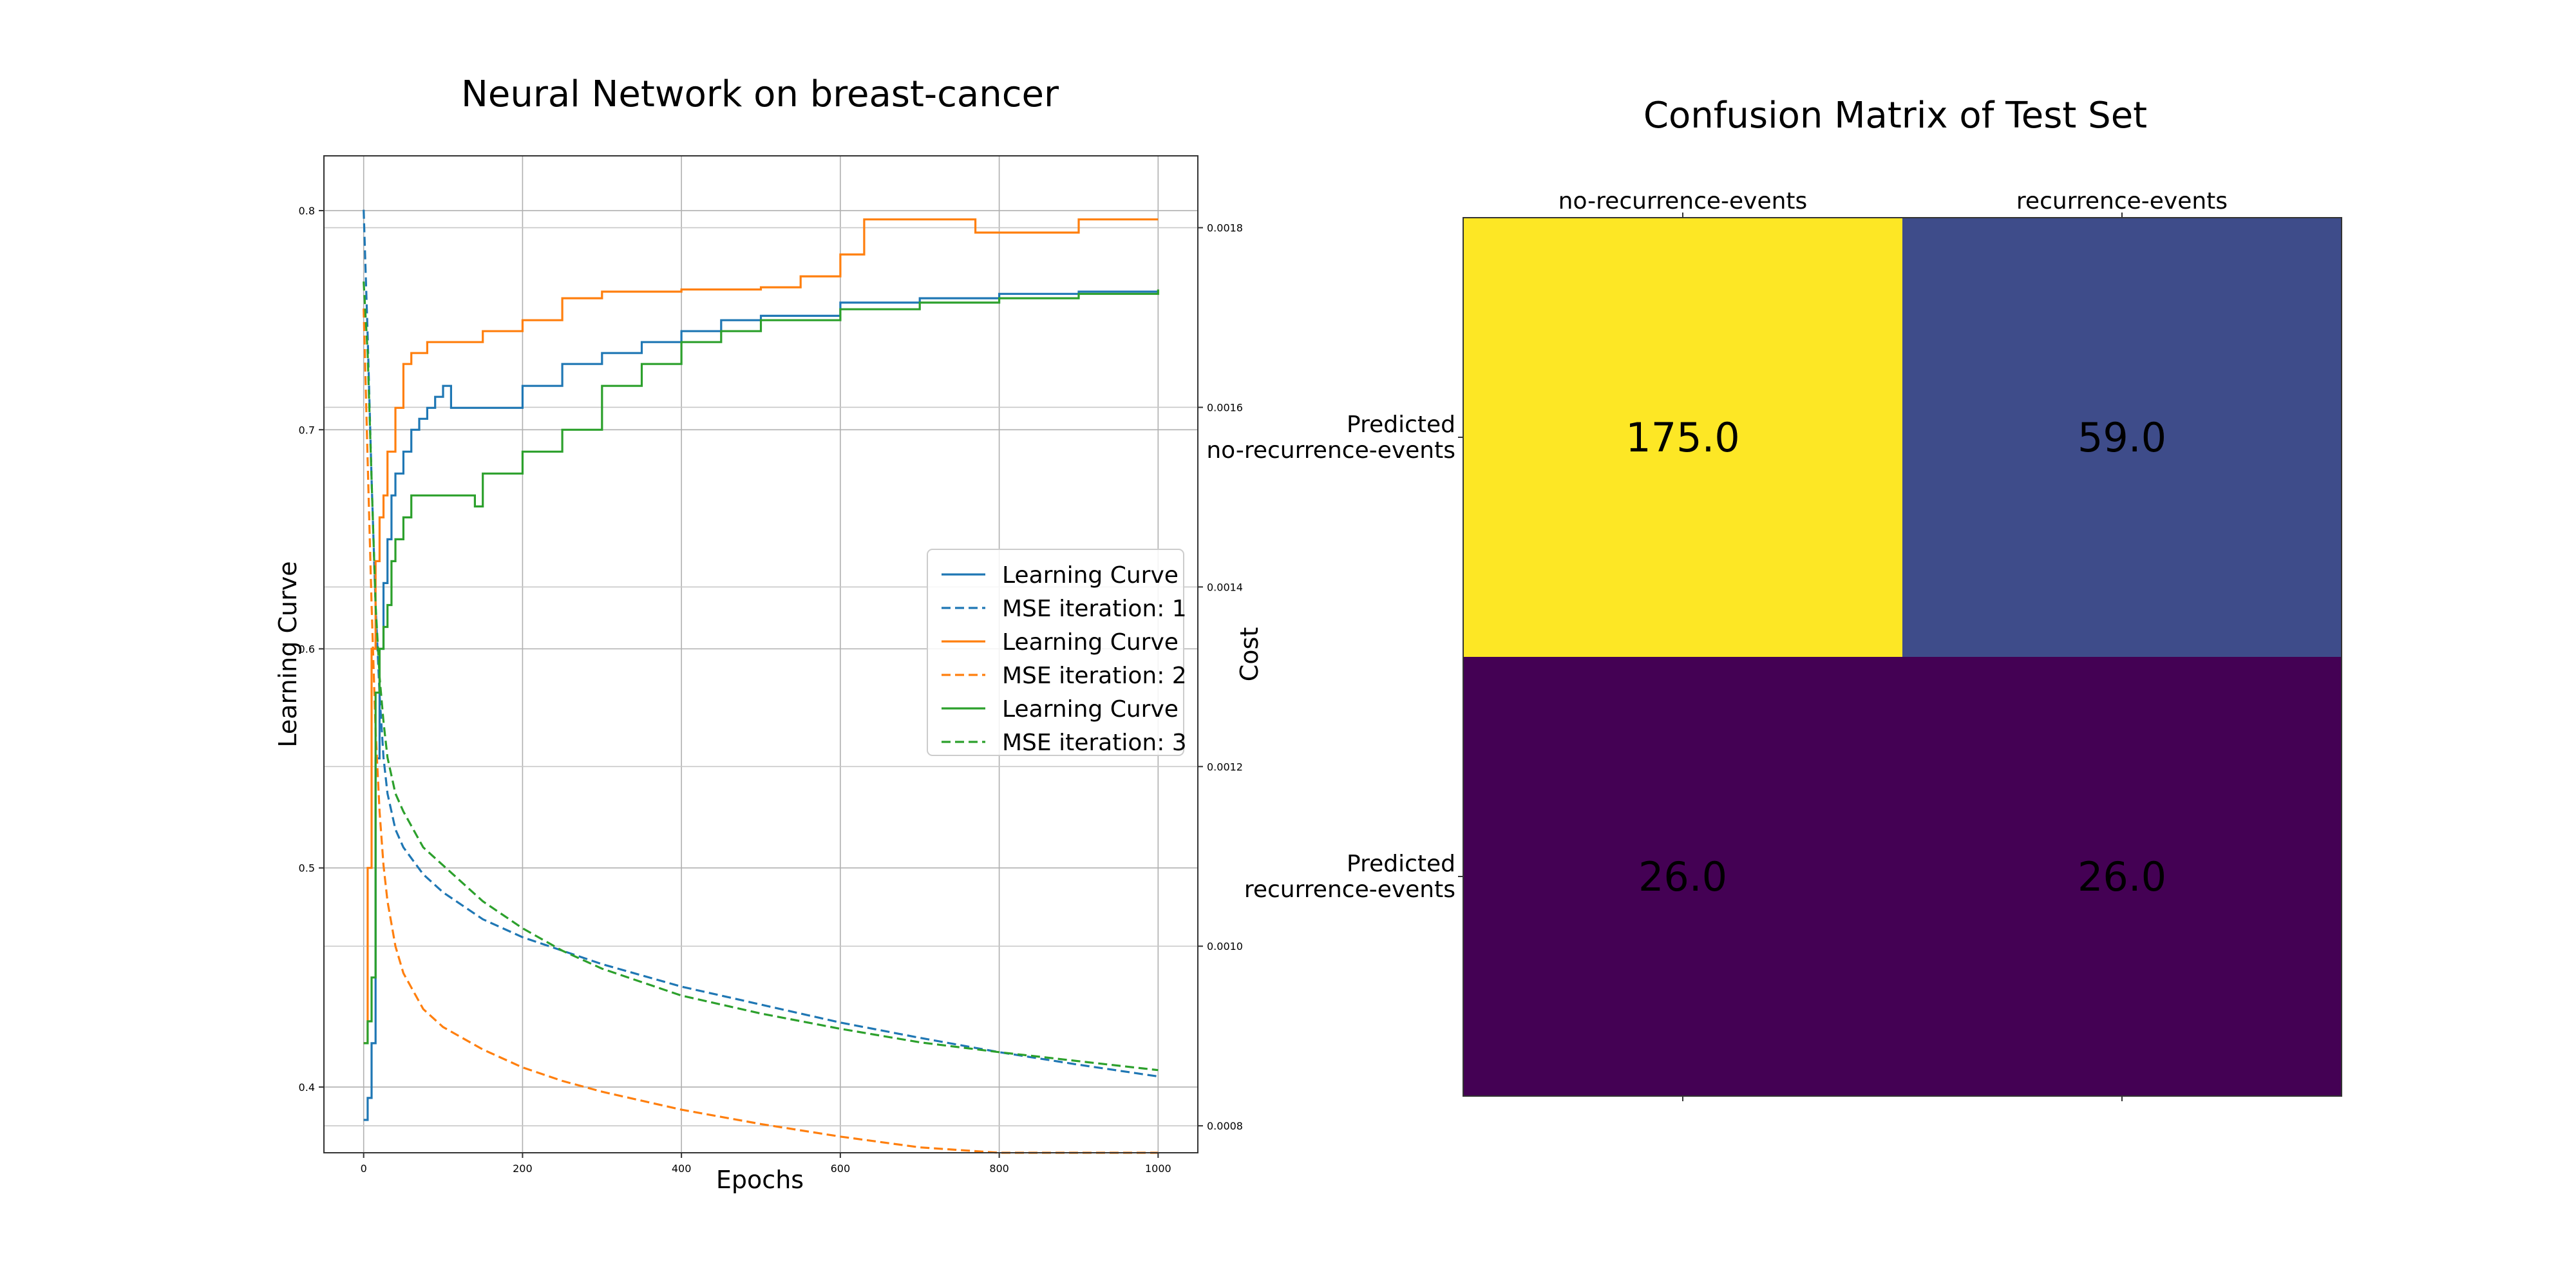  I want to click on y-axis-ticks: 0.4 0.5 0.6 0.7 0.8, so click(311, 650).